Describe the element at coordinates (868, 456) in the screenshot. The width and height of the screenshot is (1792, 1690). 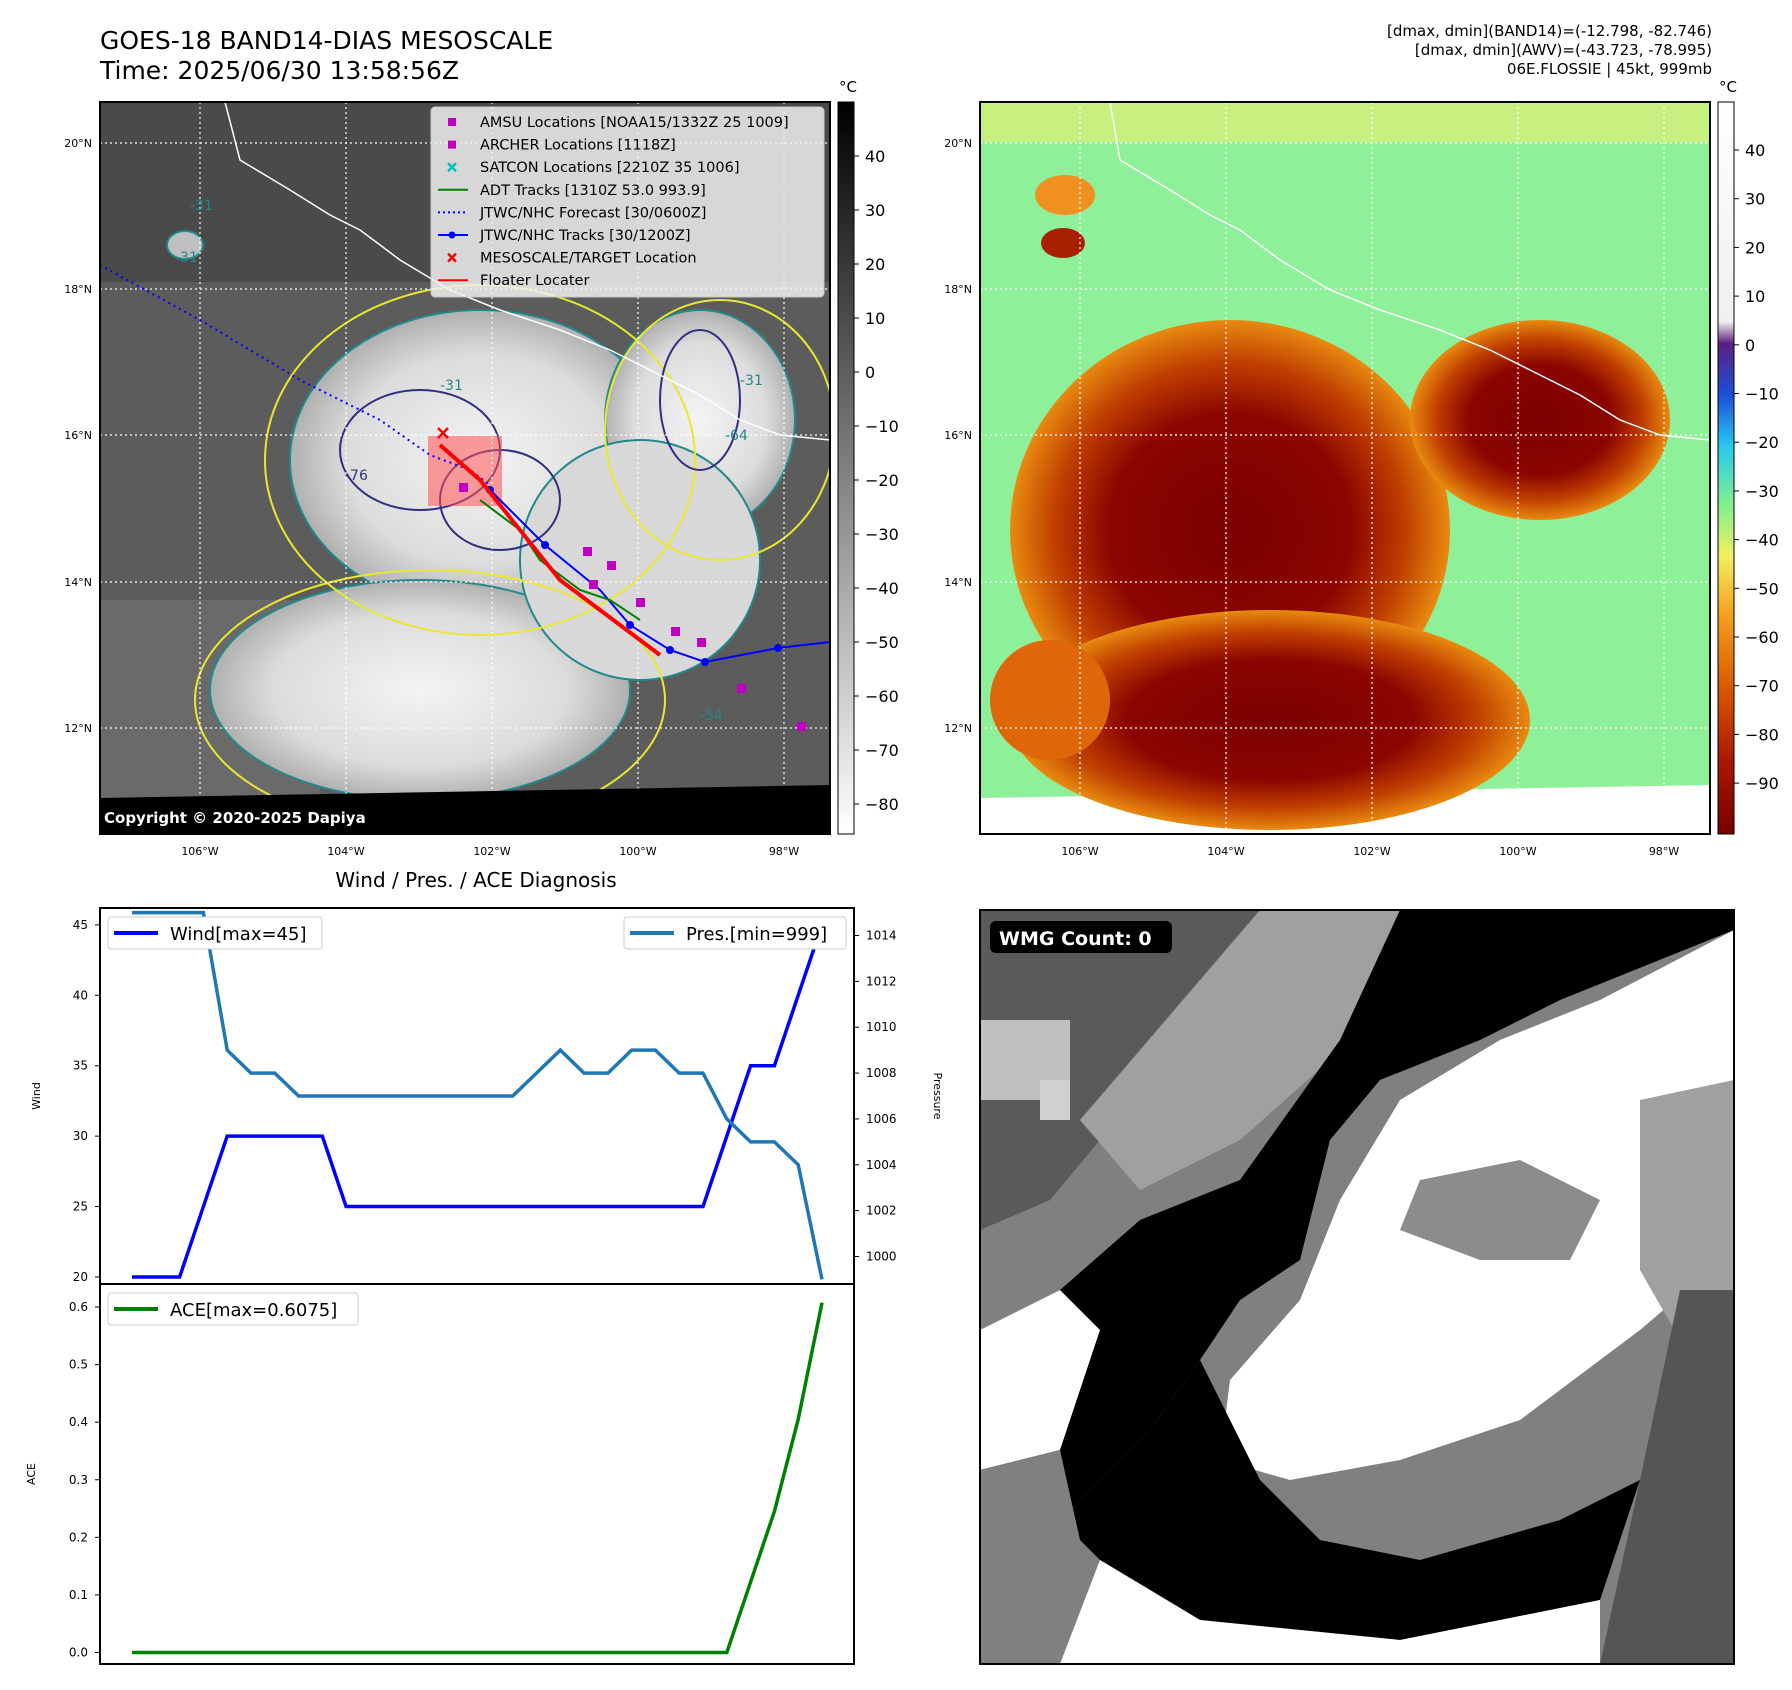
I see `gray-colorbar: °C 40 30 20 10 0 −10 −20 −30 −40 −50 −60 −70 −80` at that location.